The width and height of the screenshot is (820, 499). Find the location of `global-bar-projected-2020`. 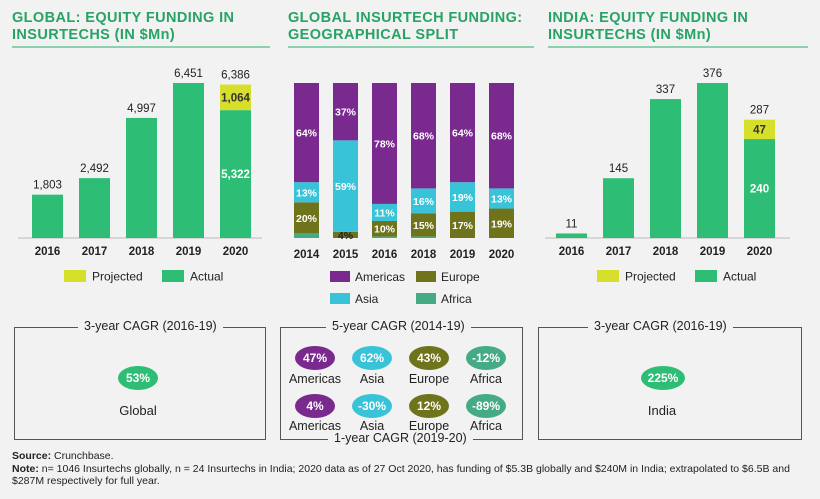

global-bar-projected-2020 is located at coordinates (235, 97).